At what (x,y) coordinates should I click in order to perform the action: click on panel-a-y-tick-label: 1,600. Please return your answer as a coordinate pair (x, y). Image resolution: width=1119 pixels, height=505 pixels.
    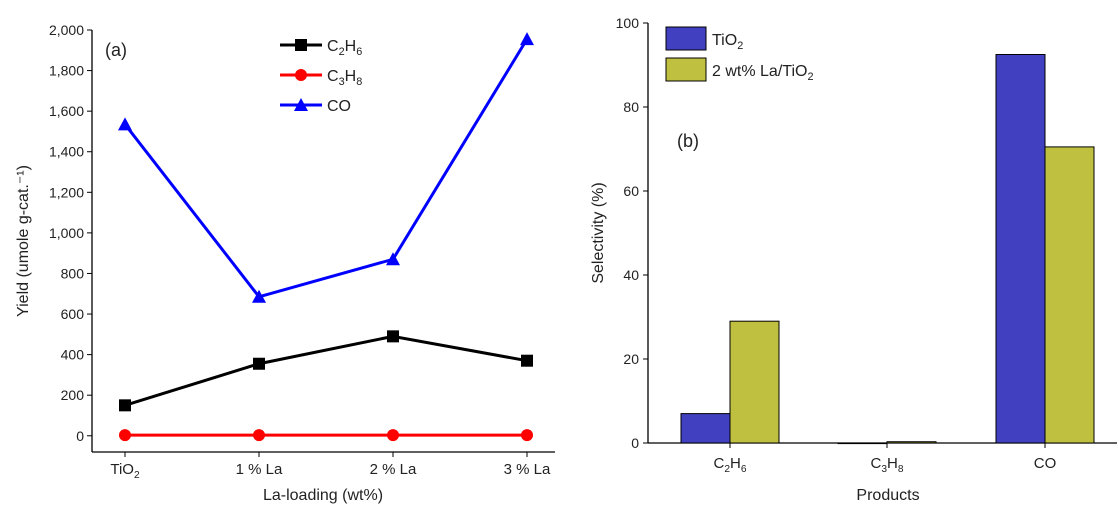
    Looking at the image, I should click on (66, 111).